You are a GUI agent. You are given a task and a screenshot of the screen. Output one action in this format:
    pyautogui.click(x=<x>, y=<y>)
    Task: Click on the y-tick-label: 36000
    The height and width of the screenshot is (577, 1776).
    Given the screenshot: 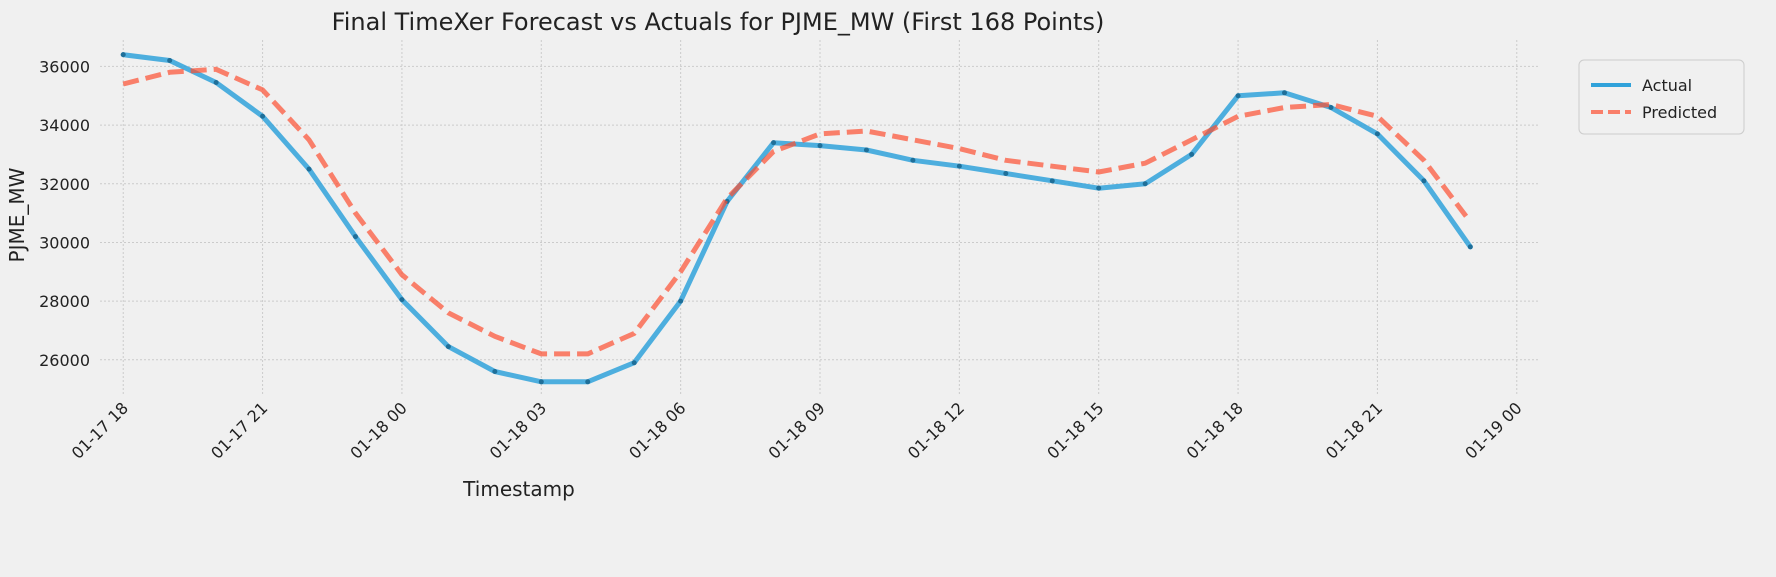 What is the action you would take?
    pyautogui.click(x=64, y=66)
    